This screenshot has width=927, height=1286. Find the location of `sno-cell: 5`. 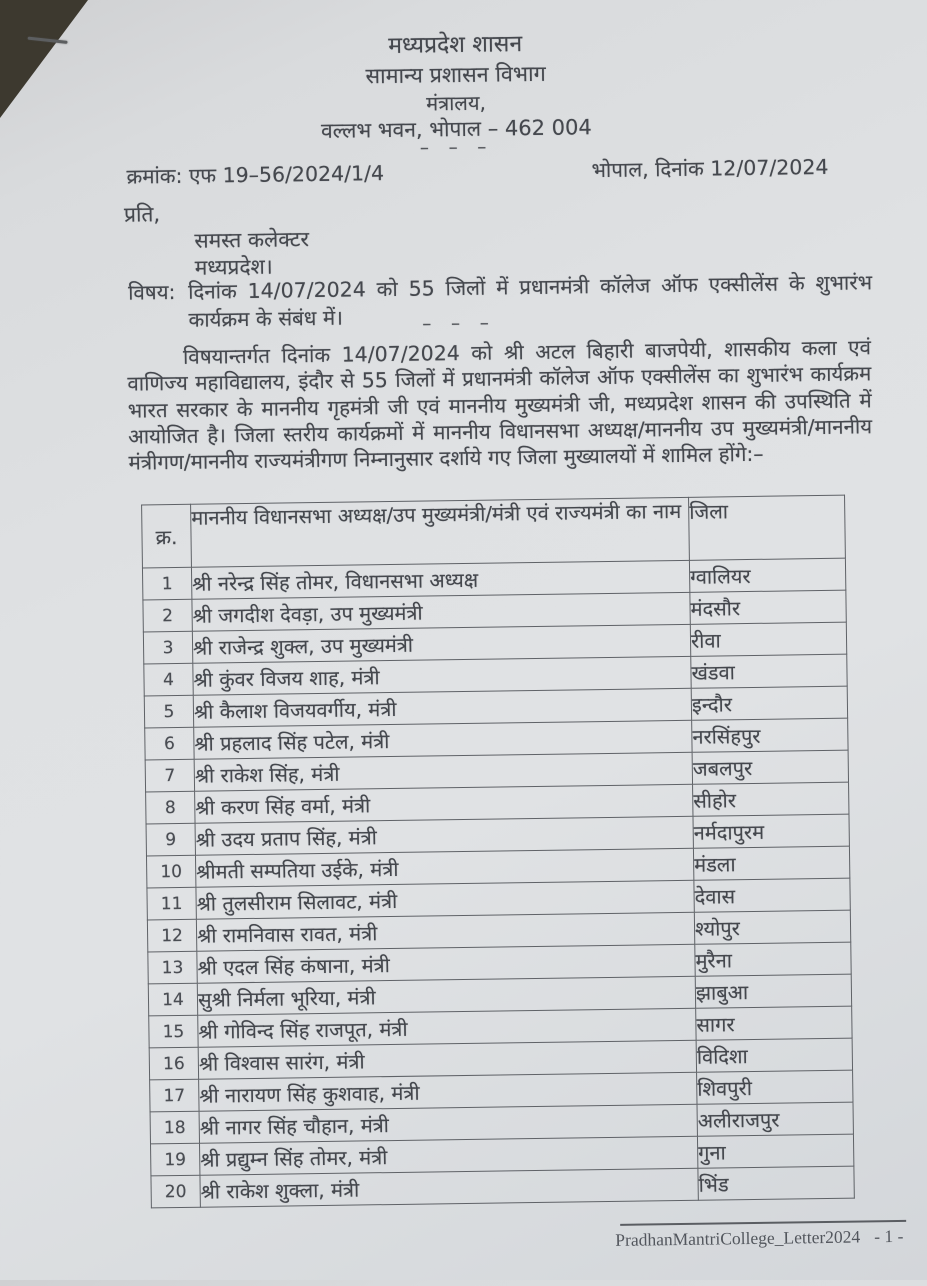

sno-cell: 5 is located at coordinates (169, 711).